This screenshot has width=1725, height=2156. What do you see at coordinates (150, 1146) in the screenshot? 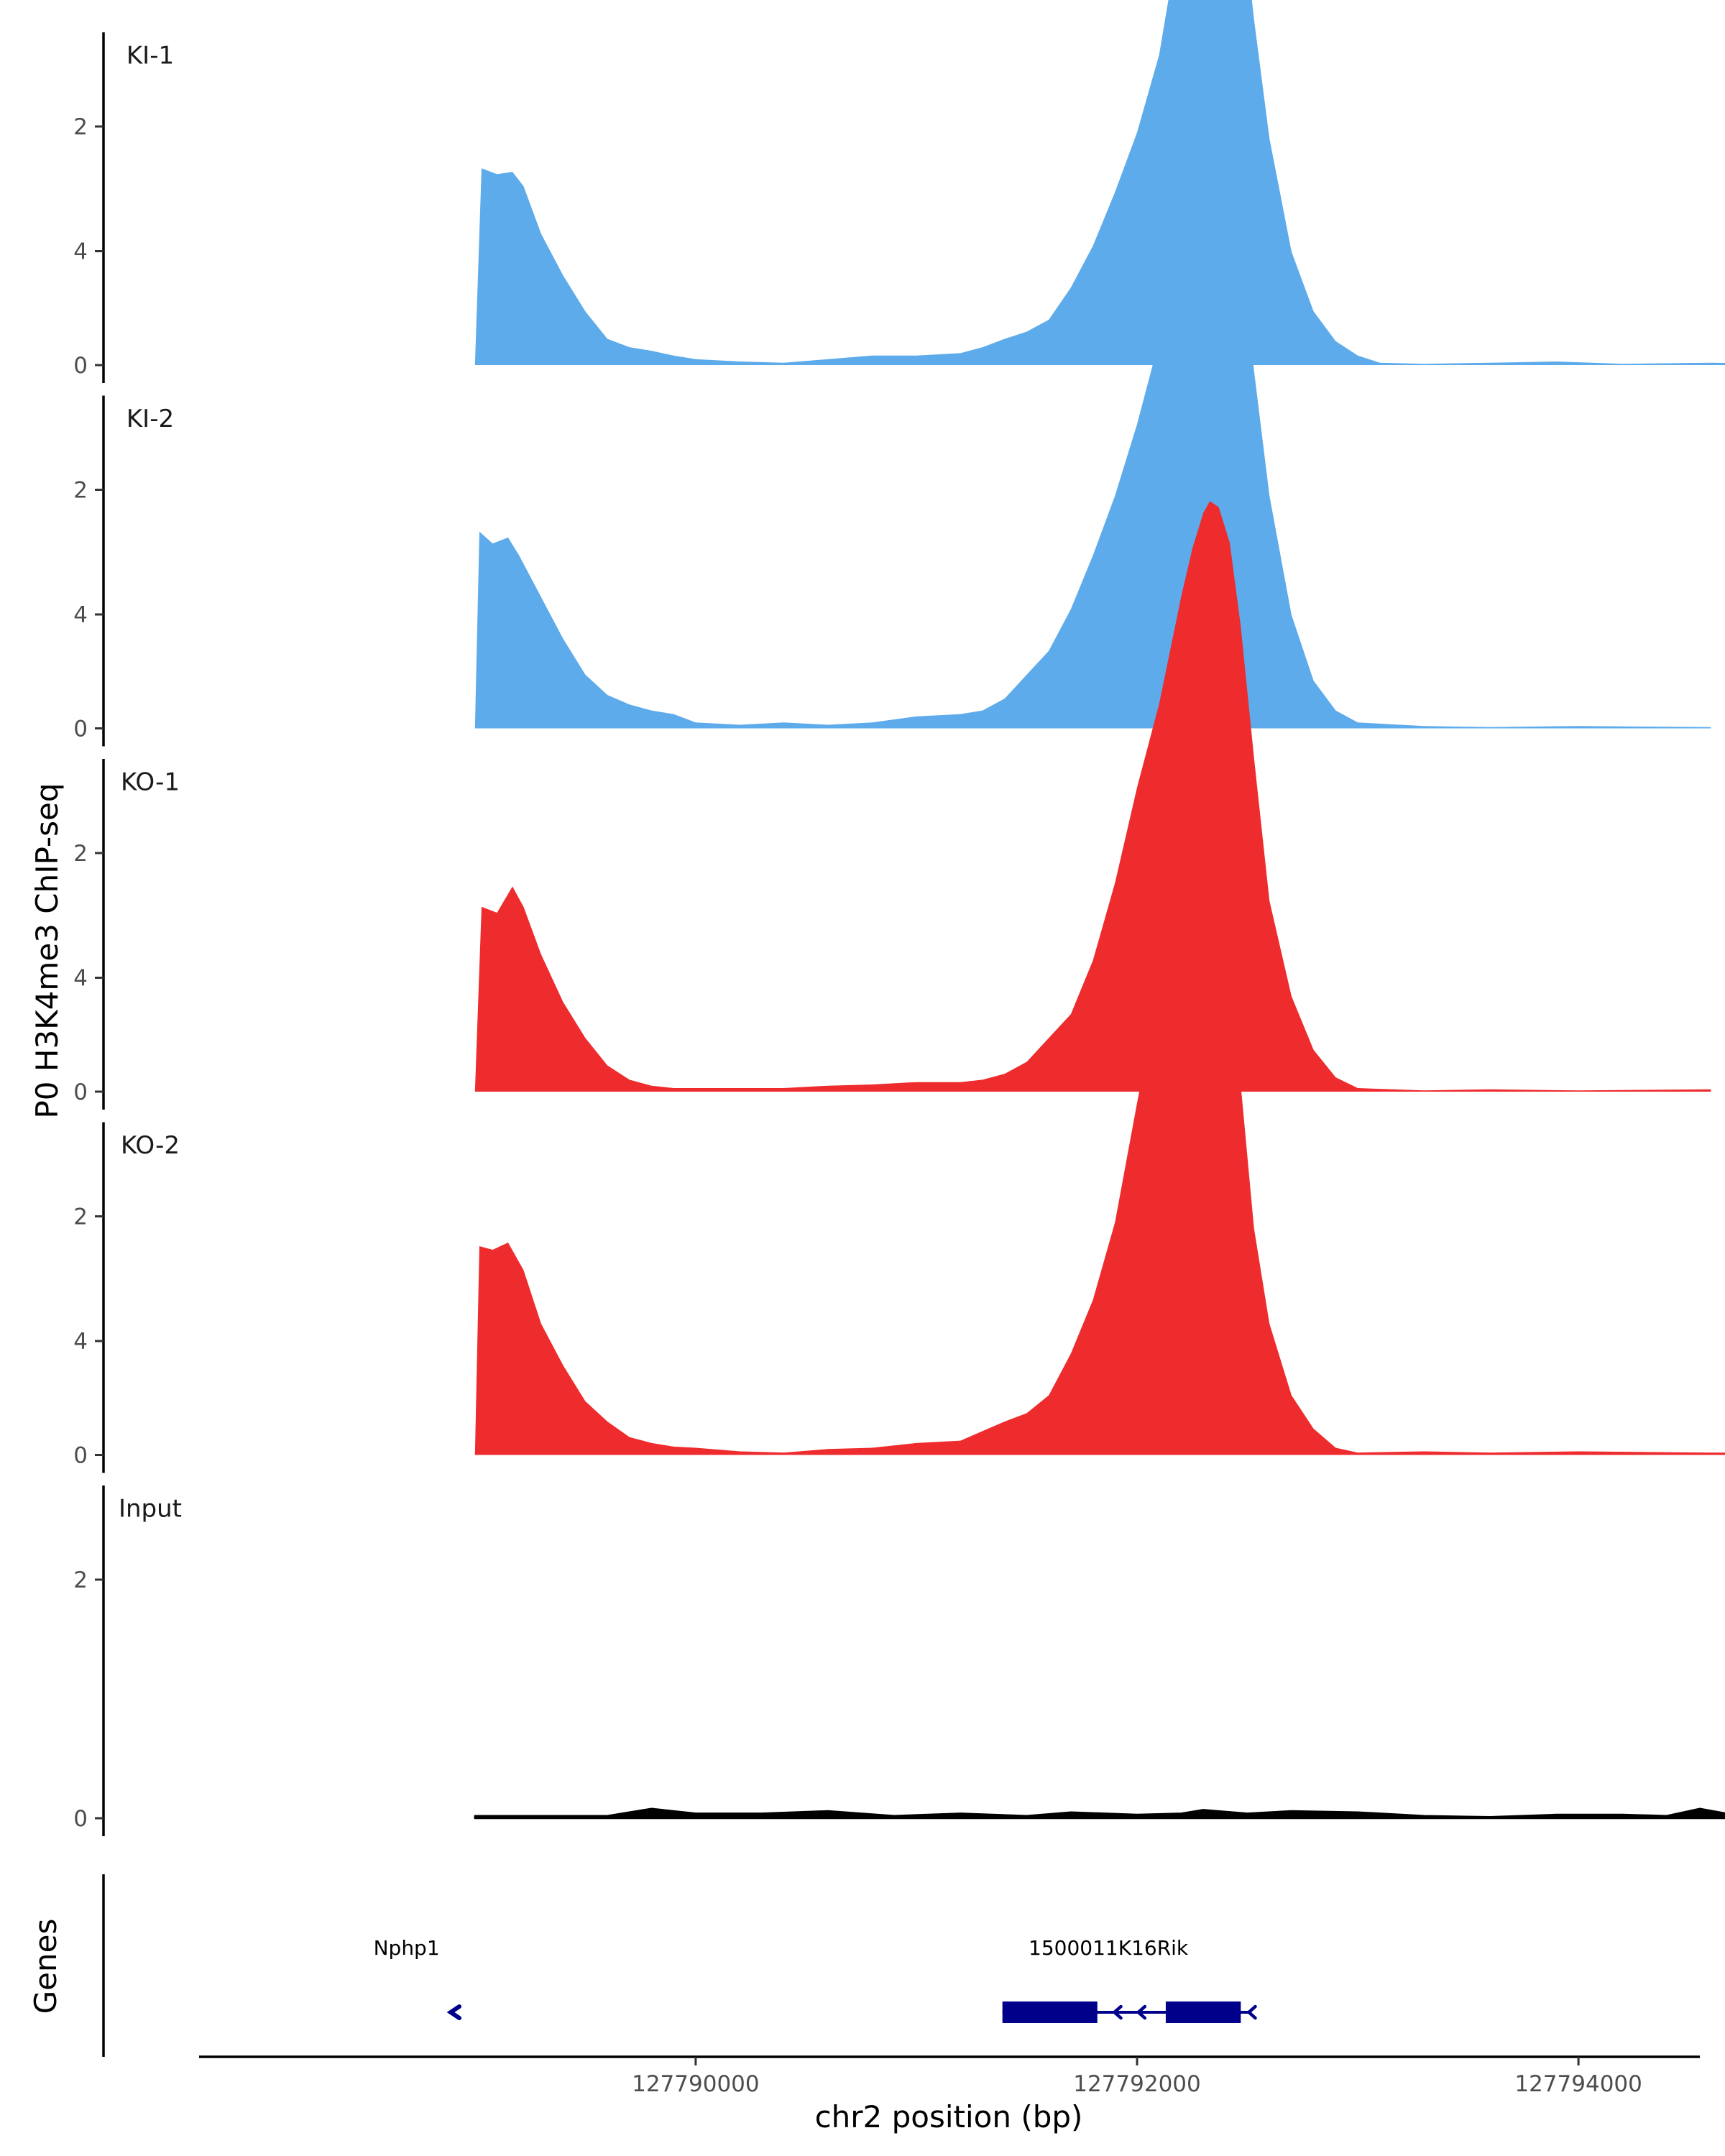
I see `track-label: KO-2` at bounding box center [150, 1146].